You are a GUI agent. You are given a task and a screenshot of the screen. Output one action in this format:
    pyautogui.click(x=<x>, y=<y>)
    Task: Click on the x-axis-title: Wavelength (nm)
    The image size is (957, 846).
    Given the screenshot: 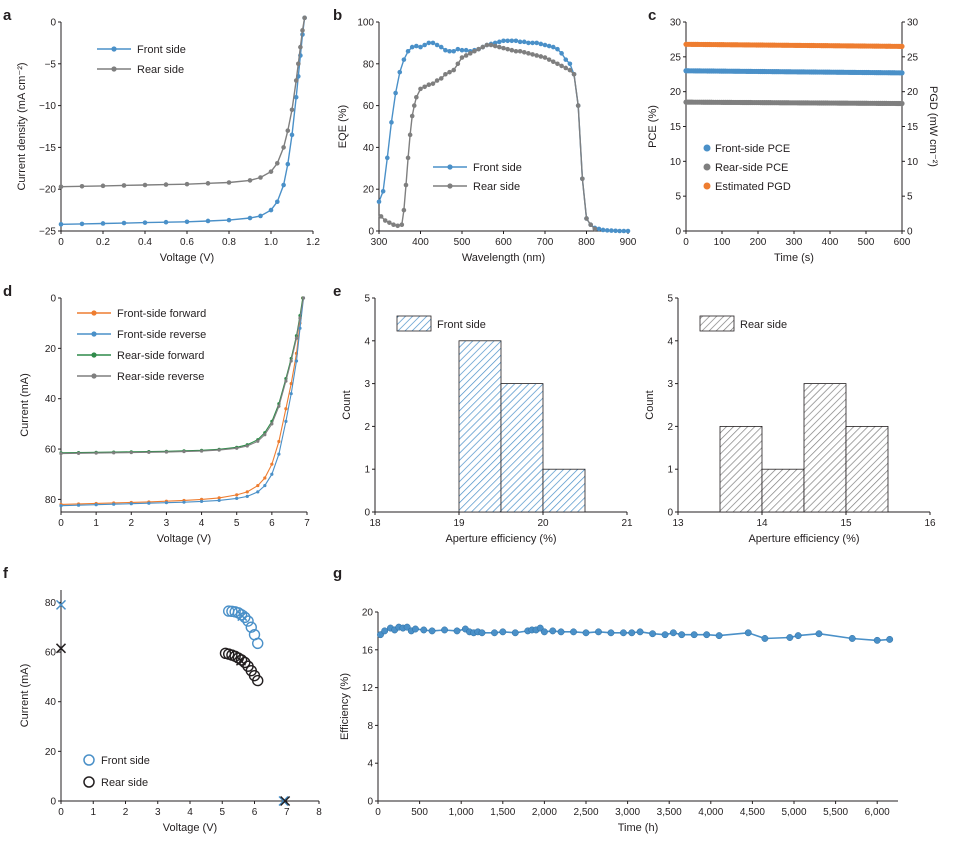 What is the action you would take?
    pyautogui.click(x=503, y=258)
    